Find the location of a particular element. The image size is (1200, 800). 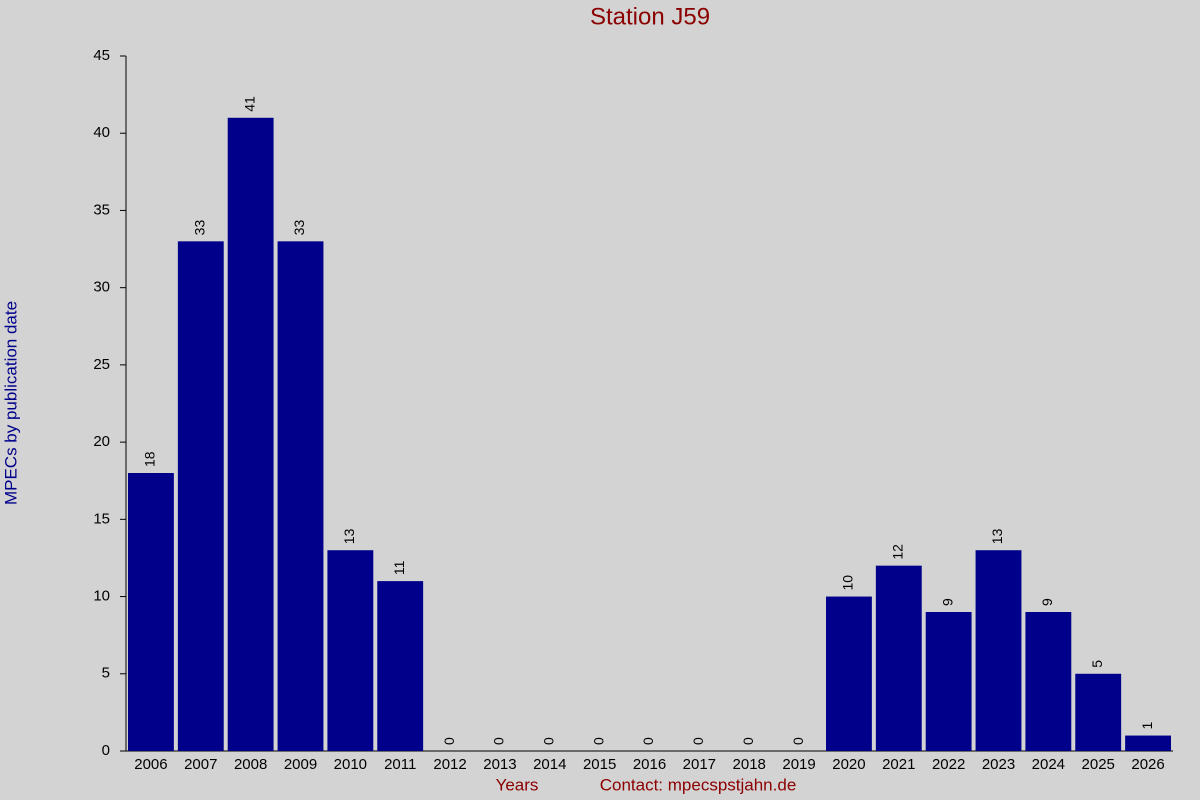

x-tick-label: 2016 is located at coordinates (649, 764).